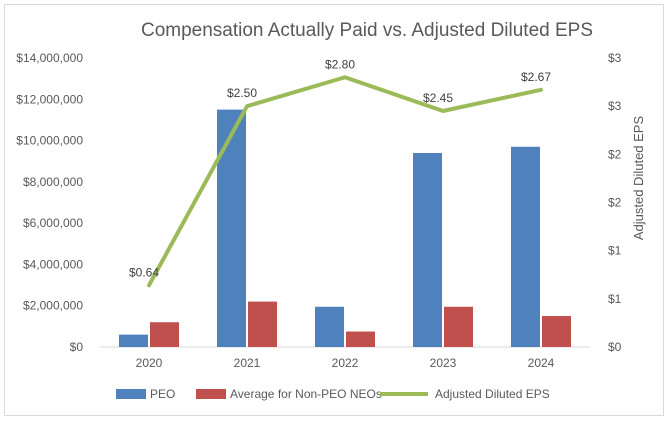  I want to click on legend-label: Adjusted Diluted EPS, so click(492, 394).